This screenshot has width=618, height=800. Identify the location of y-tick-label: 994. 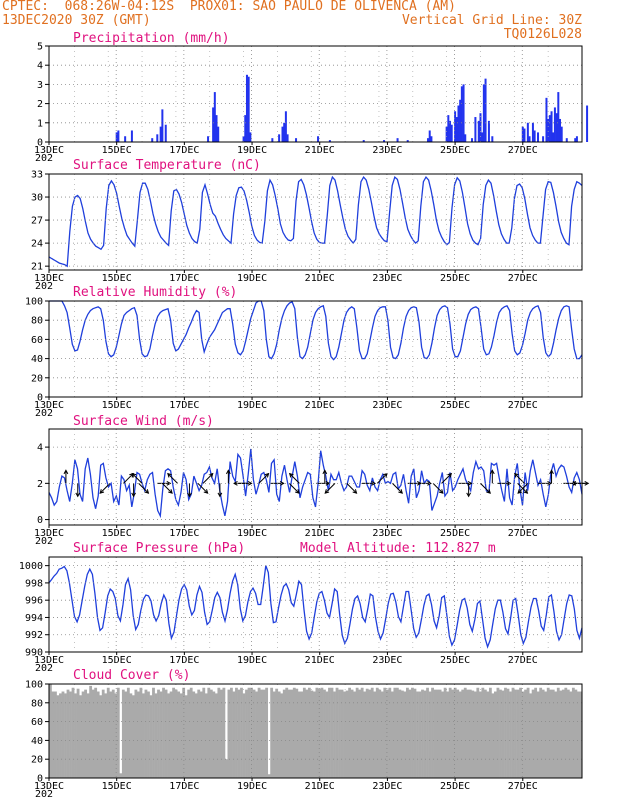
(34, 618).